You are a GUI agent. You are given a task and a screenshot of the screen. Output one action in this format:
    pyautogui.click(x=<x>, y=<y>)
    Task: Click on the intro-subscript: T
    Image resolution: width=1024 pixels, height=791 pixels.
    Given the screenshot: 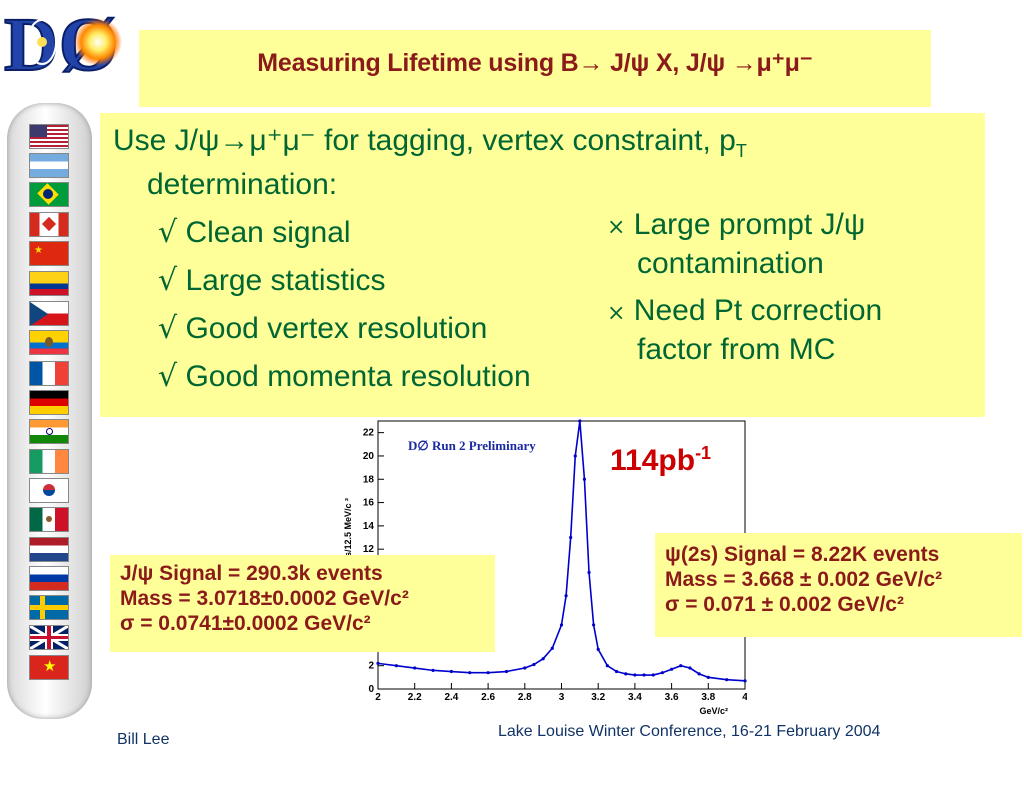 What is the action you would take?
    pyautogui.click(x=741, y=151)
    